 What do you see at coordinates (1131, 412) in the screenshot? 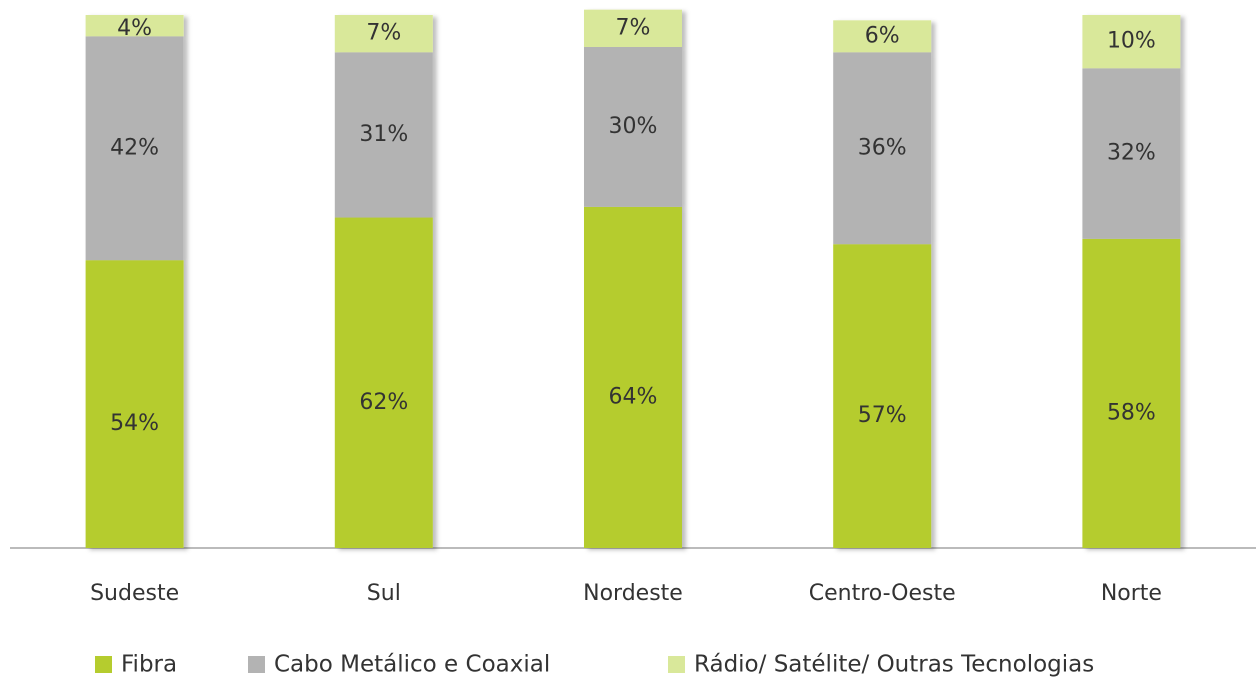
I see `data-label: 58%` at bounding box center [1131, 412].